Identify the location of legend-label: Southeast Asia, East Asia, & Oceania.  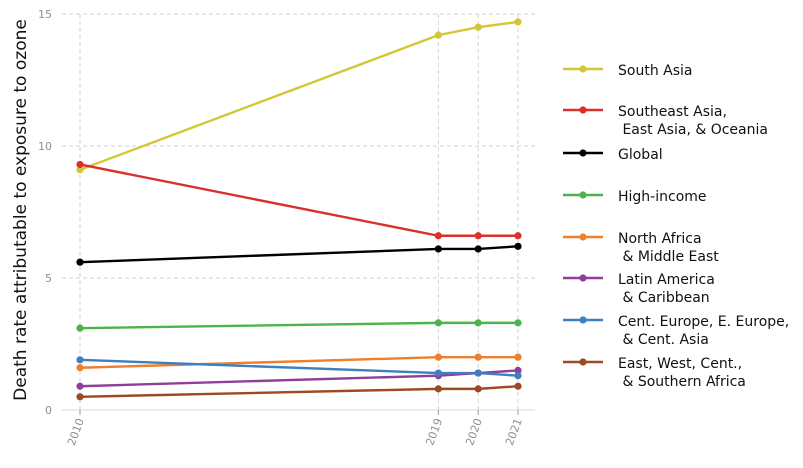
(693, 121).